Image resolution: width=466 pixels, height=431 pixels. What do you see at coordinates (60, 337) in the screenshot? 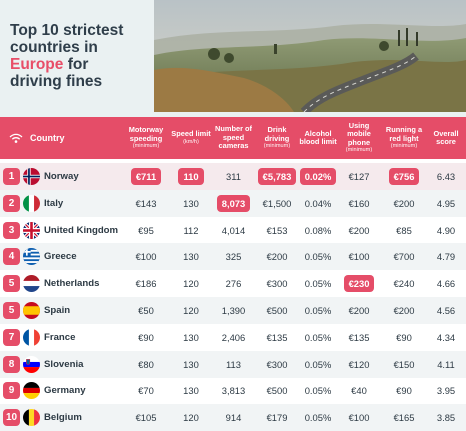
I see `country-name: France` at bounding box center [60, 337].